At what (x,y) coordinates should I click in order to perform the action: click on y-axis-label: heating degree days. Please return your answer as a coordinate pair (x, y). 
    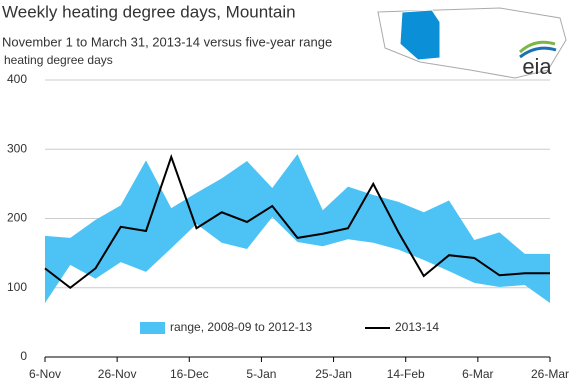
    Looking at the image, I should click on (58, 60).